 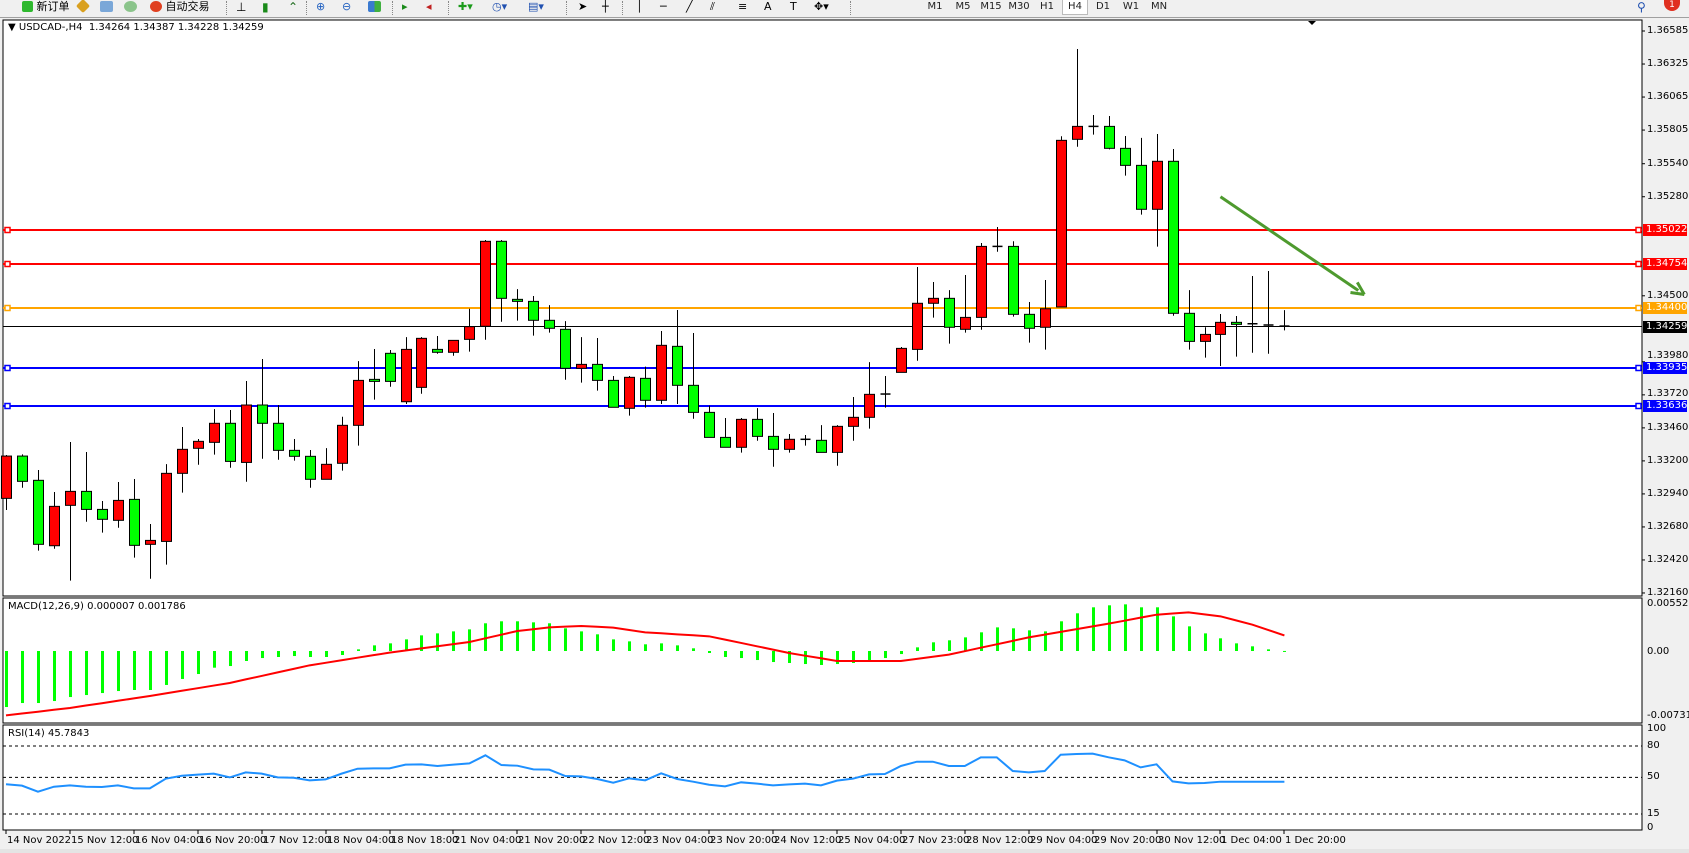 What do you see at coordinates (347, 6) in the screenshot?
I see `zoom-out-icon: ⊖` at bounding box center [347, 6].